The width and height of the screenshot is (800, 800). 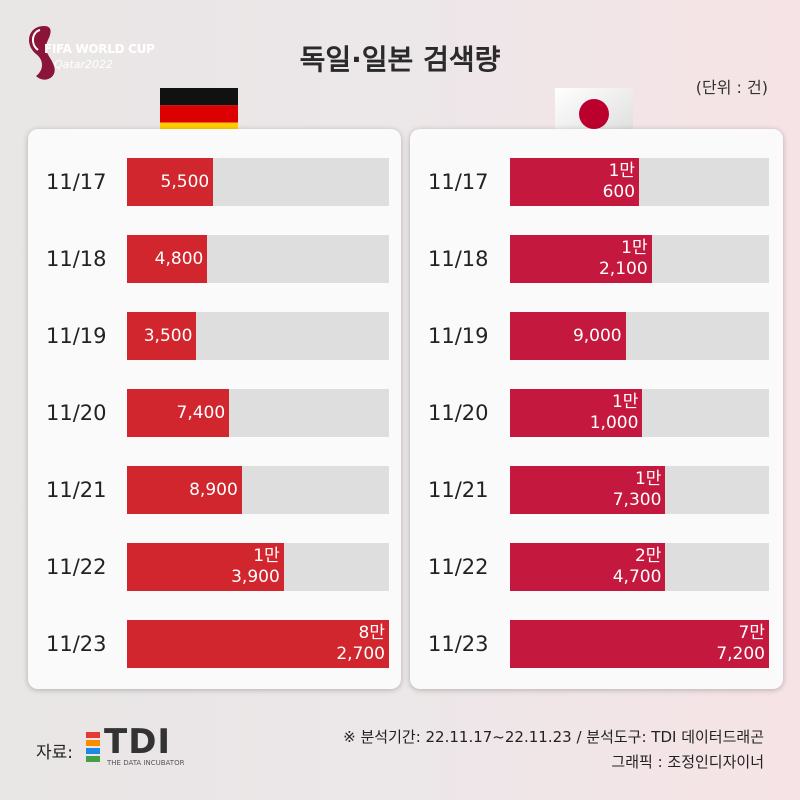 What do you see at coordinates (213, 489) in the screenshot?
I see `germany-value-label-5: 8,900` at bounding box center [213, 489].